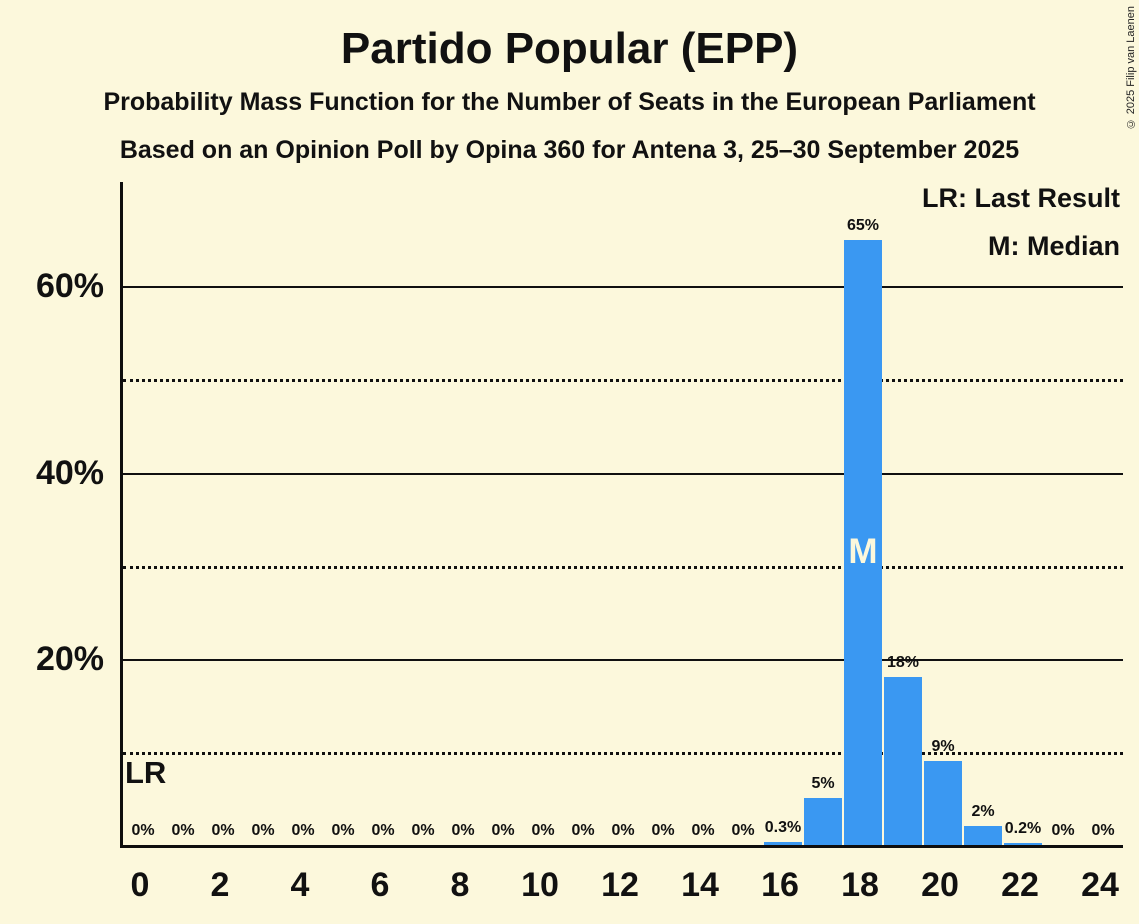  Describe the element at coordinates (380, 885) in the screenshot. I see `x-tick-6: 6` at that location.